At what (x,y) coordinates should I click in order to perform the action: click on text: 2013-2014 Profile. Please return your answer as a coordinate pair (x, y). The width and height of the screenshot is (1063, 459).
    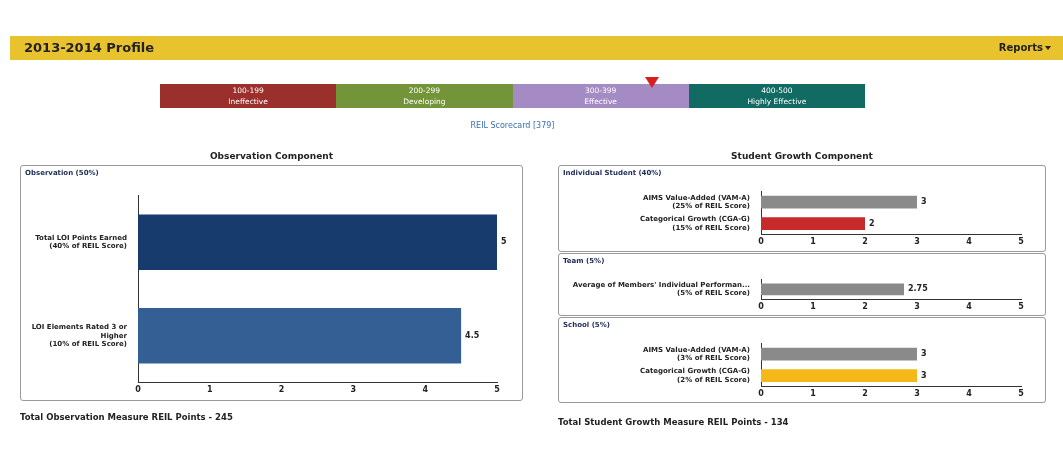
    Looking at the image, I should click on (89, 47).